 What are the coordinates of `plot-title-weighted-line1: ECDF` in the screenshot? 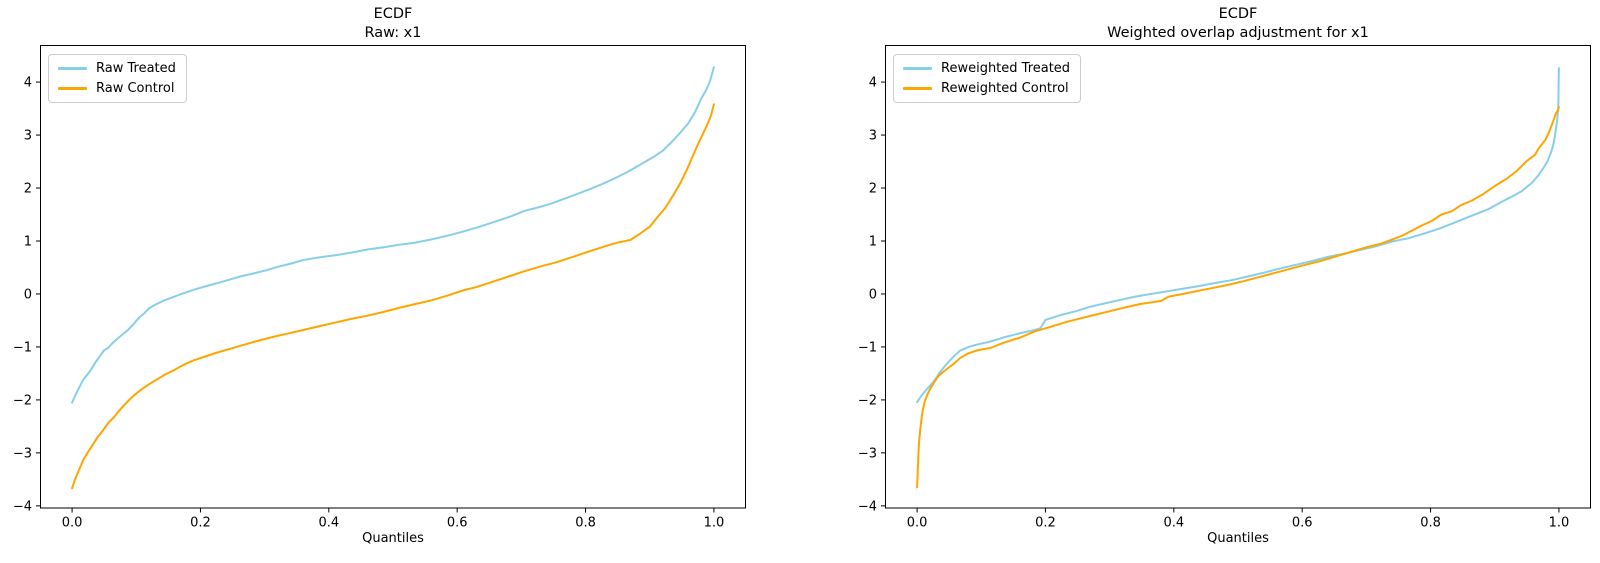 It's located at (1238, 14).